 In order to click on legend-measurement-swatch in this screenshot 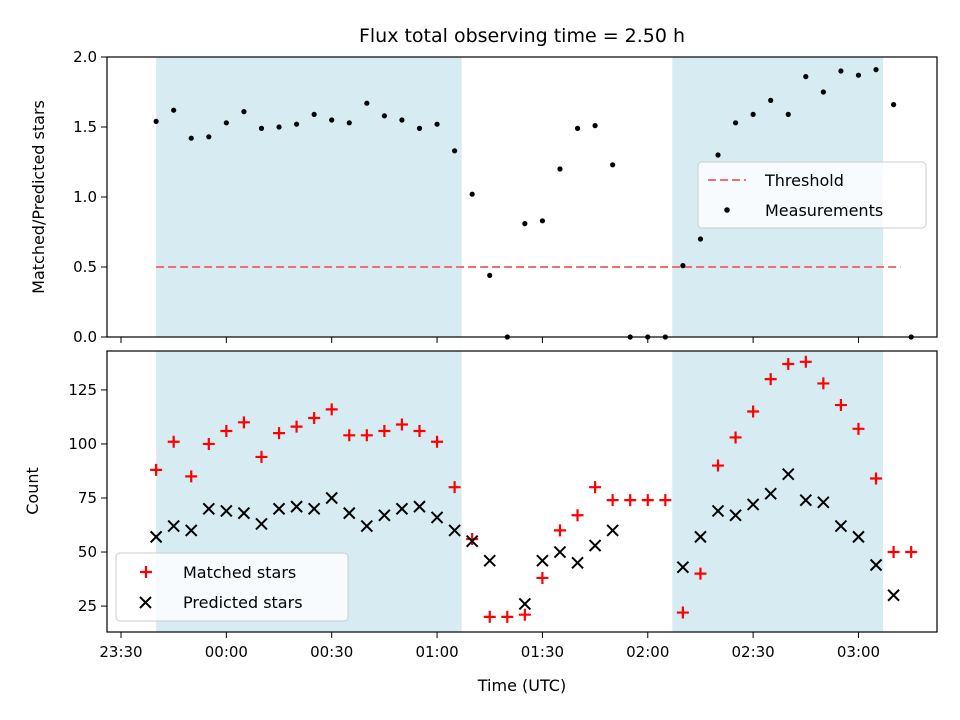, I will do `click(727, 210)`.